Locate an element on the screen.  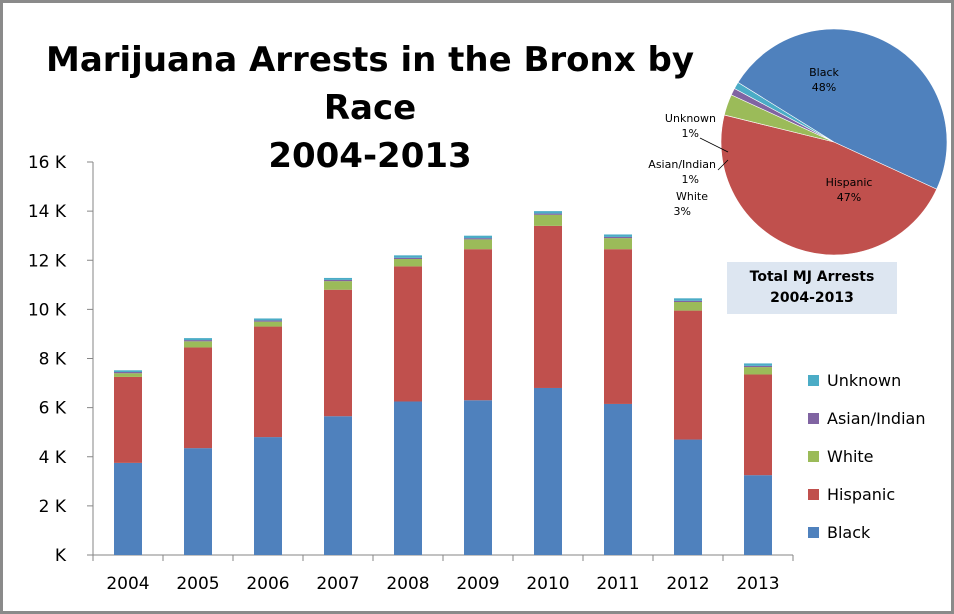
bar-hispanic-2008 is located at coordinates (408, 334).